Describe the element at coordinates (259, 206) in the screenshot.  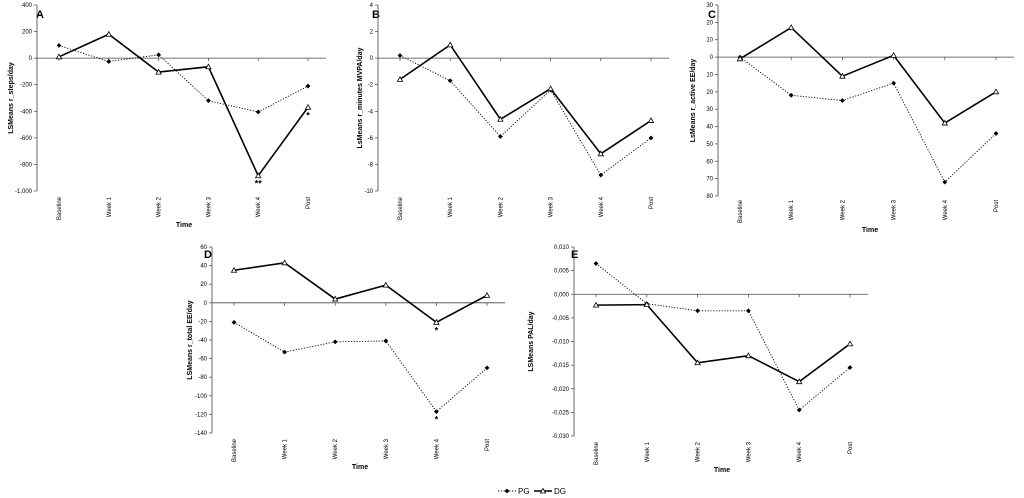
I see `panel-a-xtick-label: Week 4` at that location.